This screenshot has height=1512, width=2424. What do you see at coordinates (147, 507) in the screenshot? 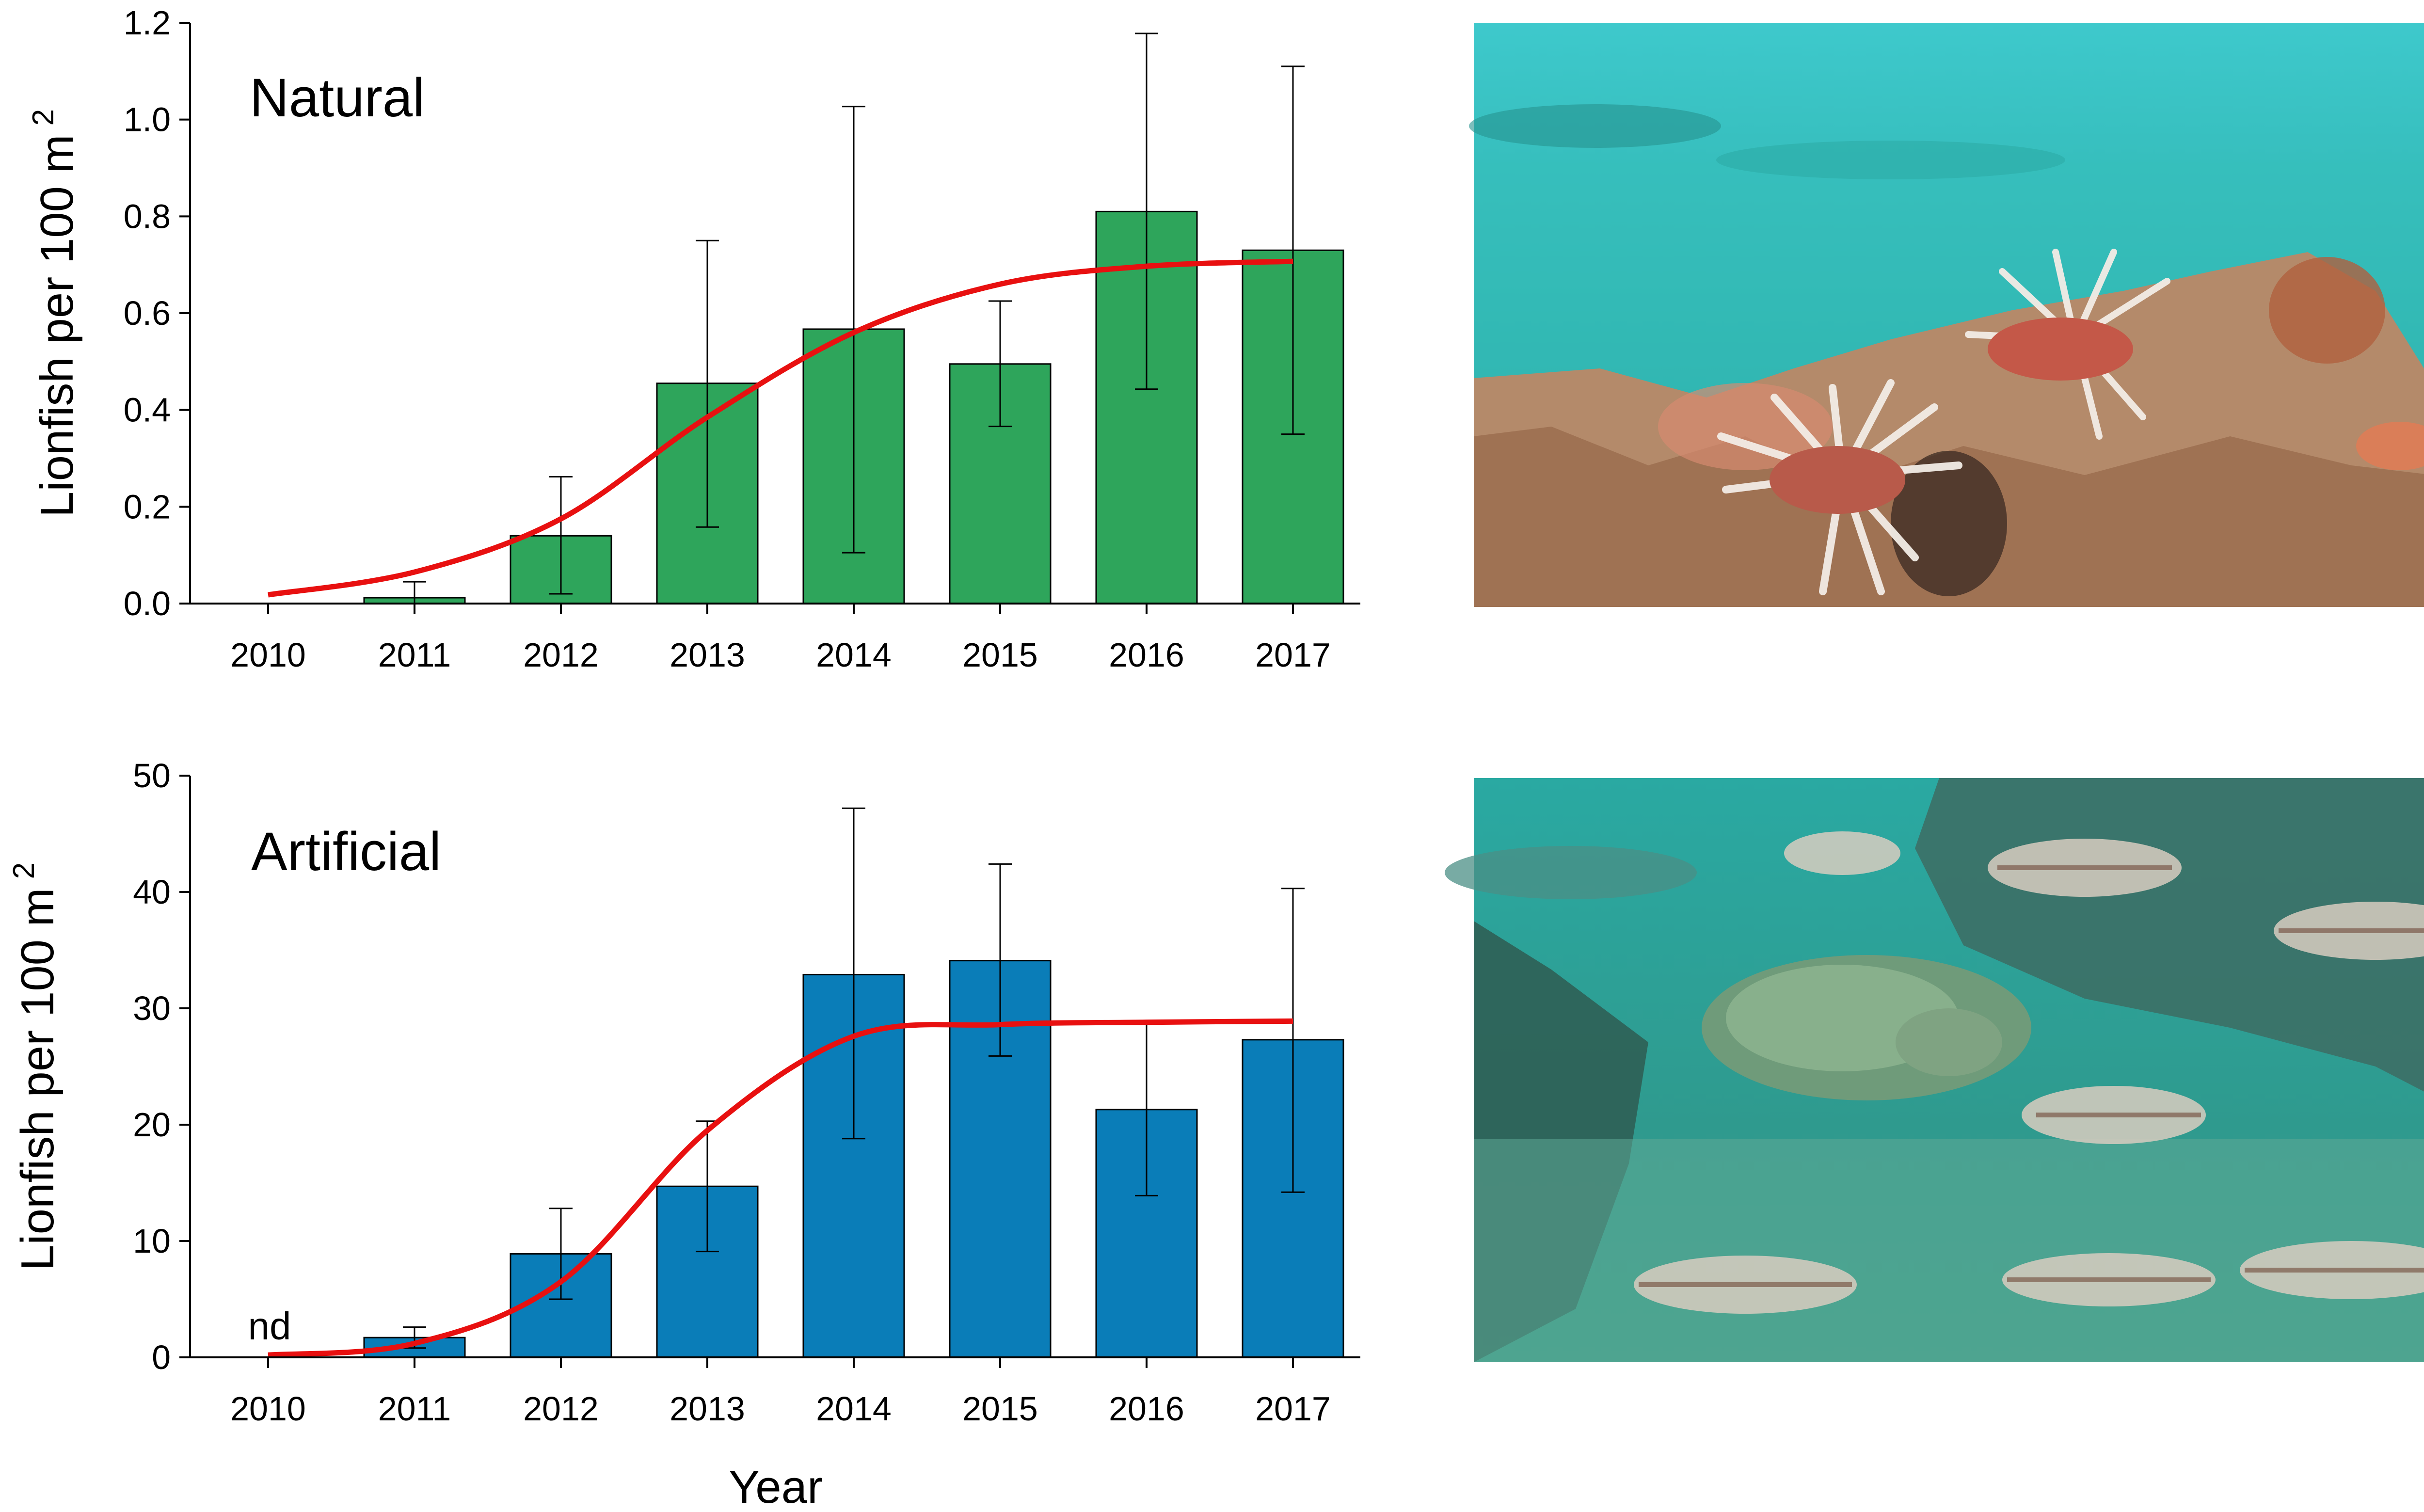
I see `nat-y-tick-label: 0.2` at bounding box center [147, 507].